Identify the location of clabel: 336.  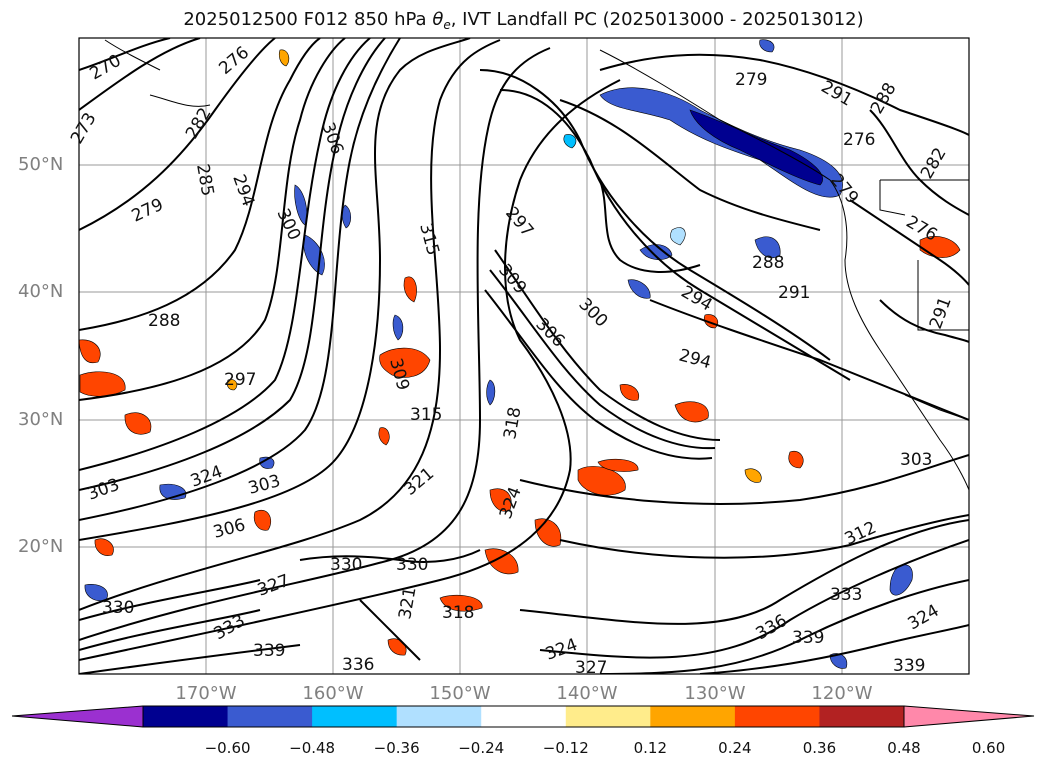
(358, 665).